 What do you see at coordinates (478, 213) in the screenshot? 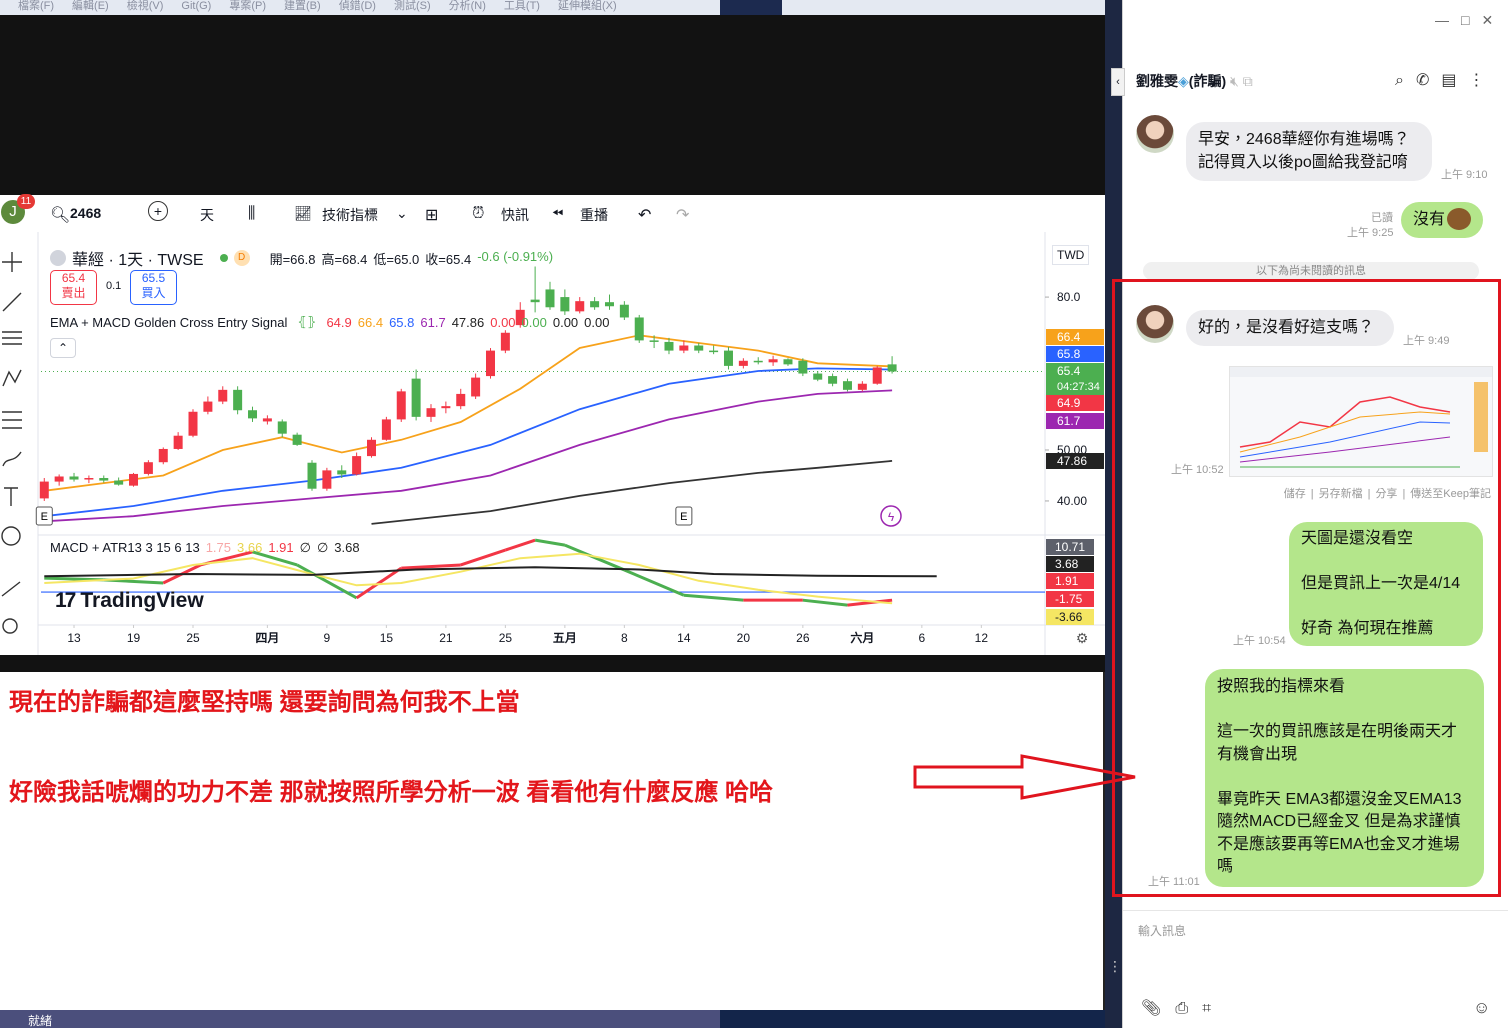
I see `alert-icon: ⏰︎` at bounding box center [478, 213].